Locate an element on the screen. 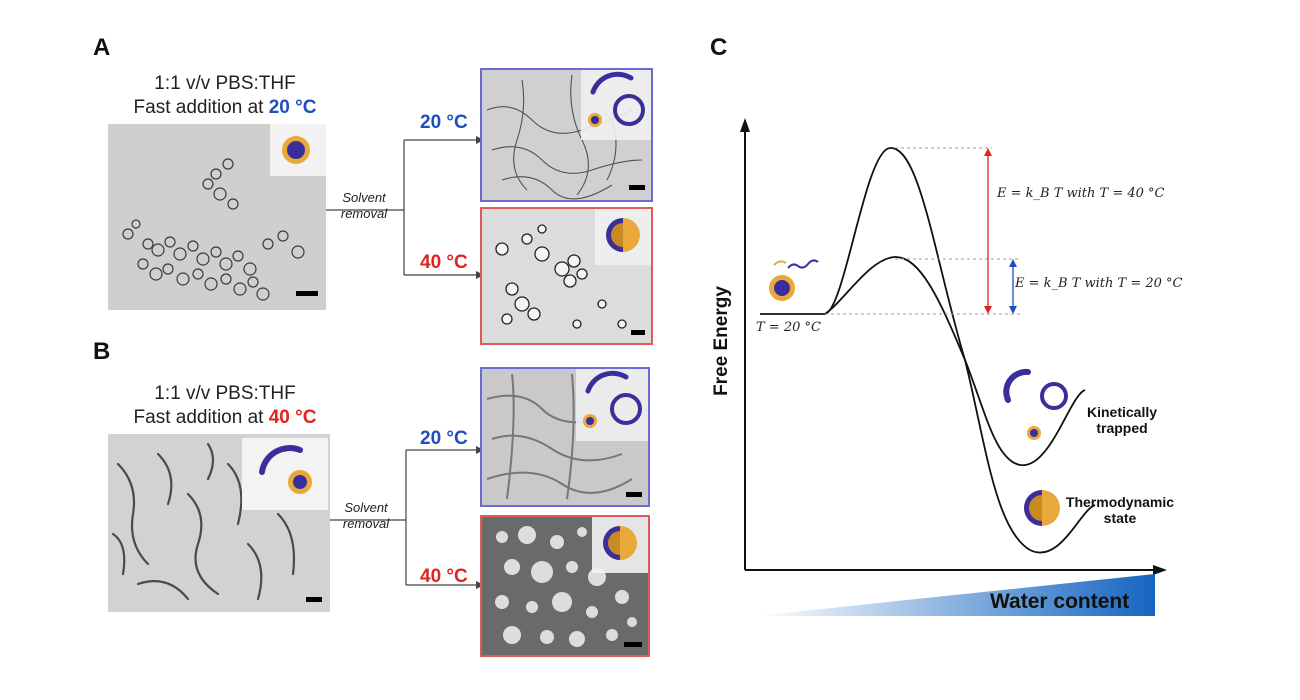  panel-c-letter: C is located at coordinates (719, 47).